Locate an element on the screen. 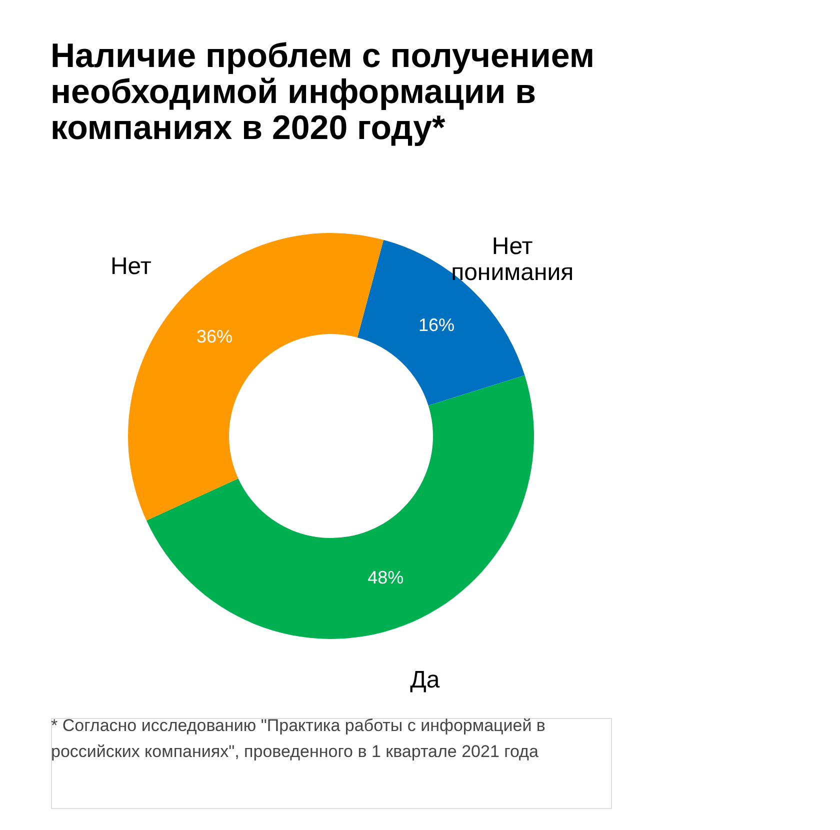  slice-label: Да is located at coordinates (425, 680).